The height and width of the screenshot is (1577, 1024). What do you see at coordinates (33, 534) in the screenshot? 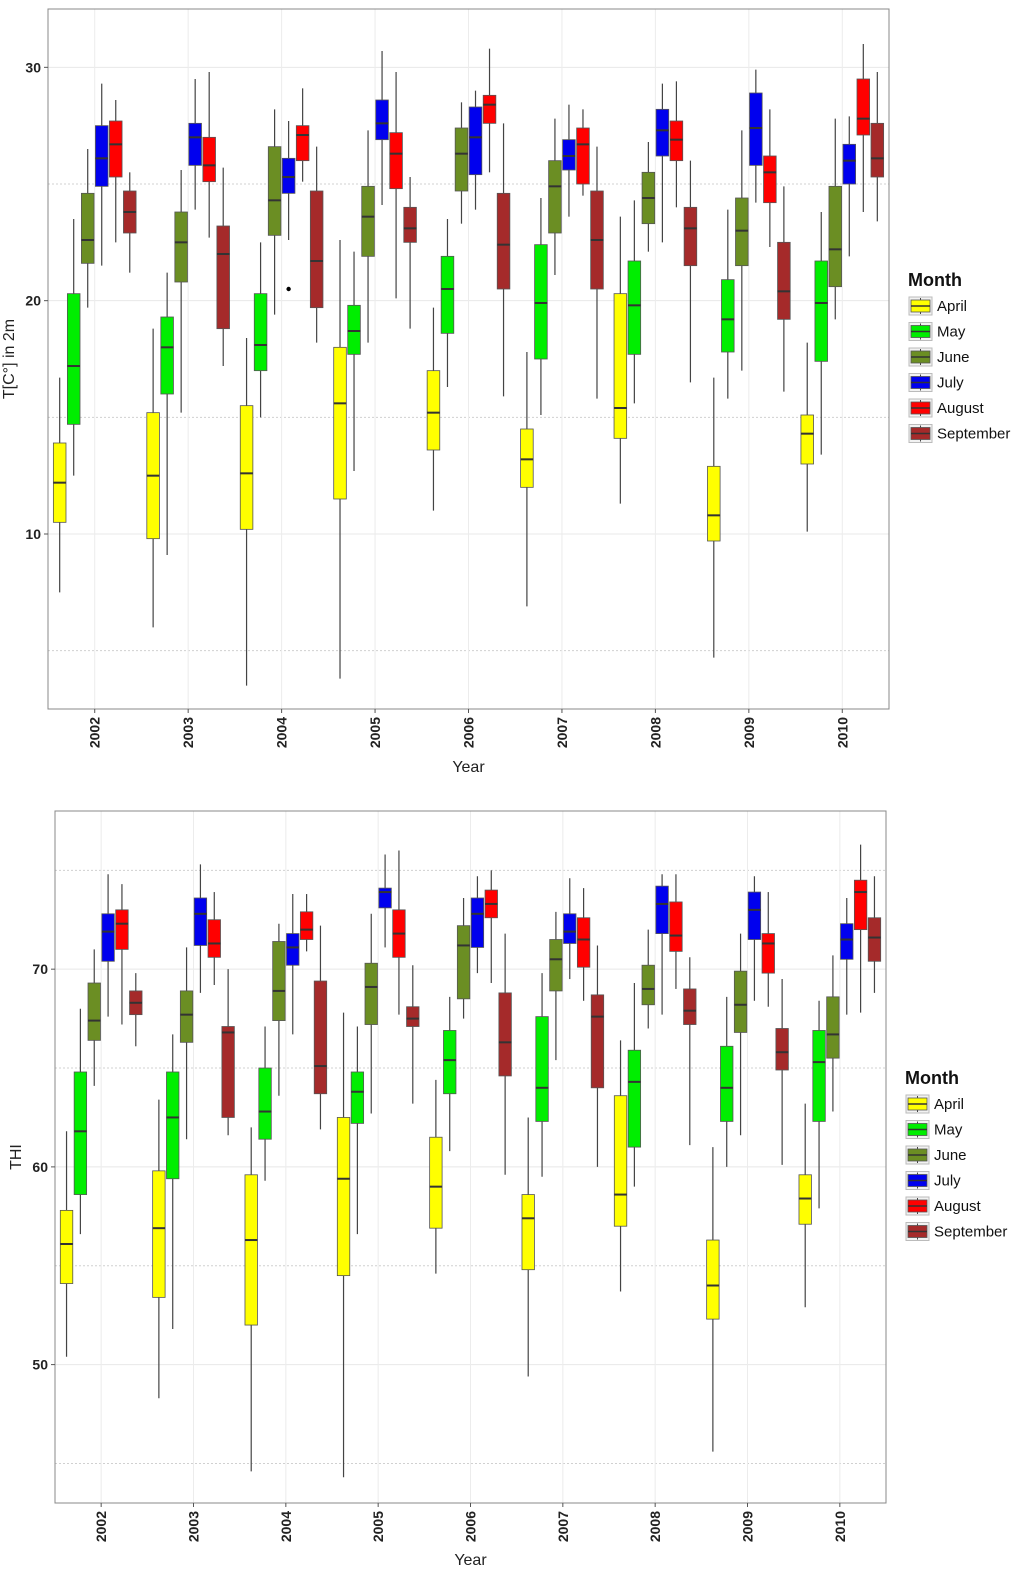
I see `y-tick-label: 10` at bounding box center [33, 534].